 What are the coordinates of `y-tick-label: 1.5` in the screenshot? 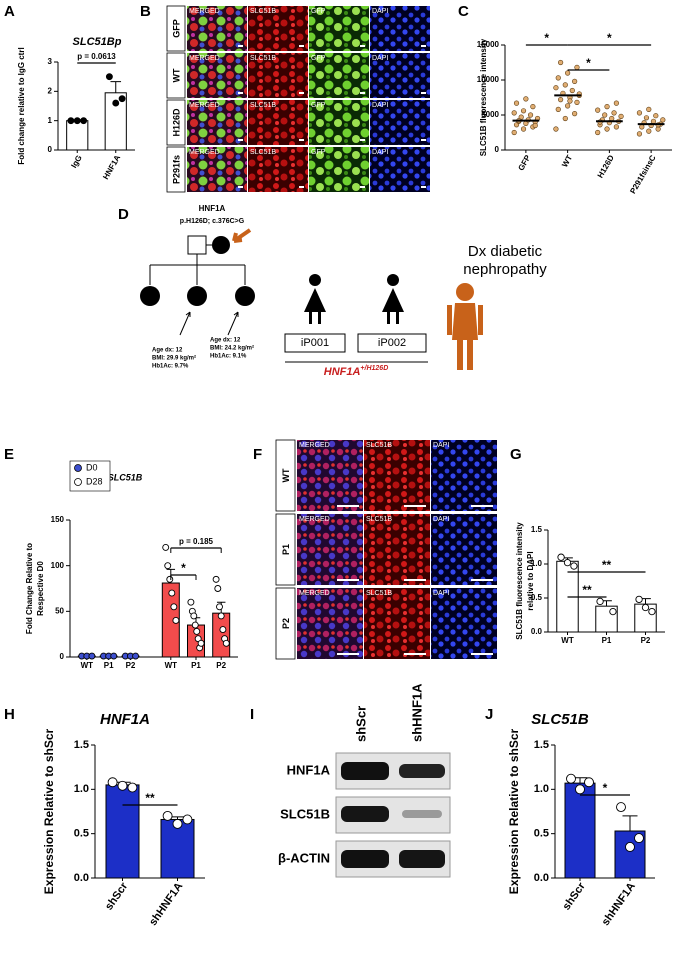 It's located at (537, 529).